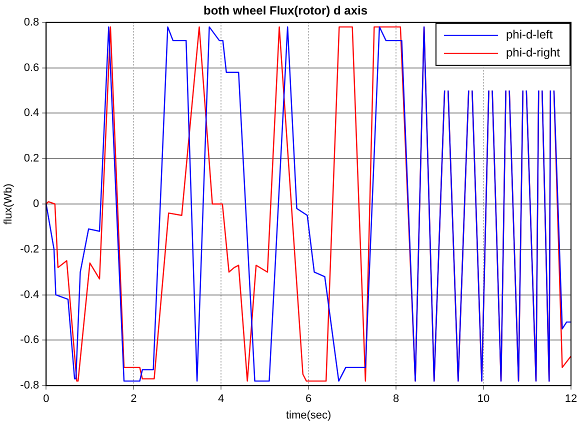  I want to click on y-tick-label: -0.4, so click(30, 294).